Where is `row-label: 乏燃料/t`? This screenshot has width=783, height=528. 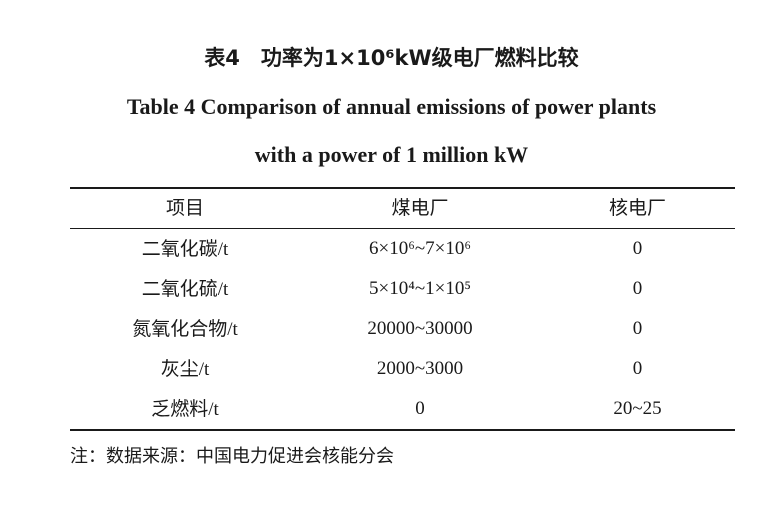 row-label: 乏燃料/t is located at coordinates (185, 409).